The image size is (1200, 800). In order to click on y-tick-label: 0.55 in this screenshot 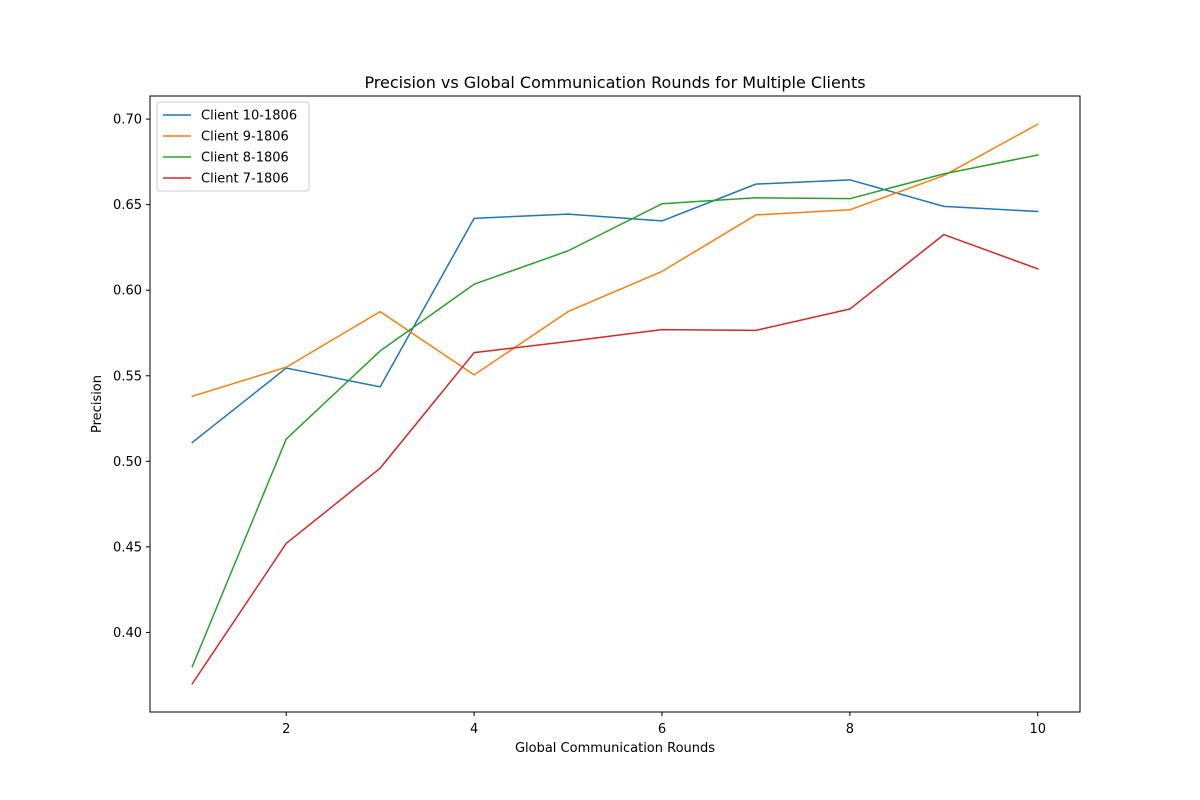, I will do `click(127, 376)`.